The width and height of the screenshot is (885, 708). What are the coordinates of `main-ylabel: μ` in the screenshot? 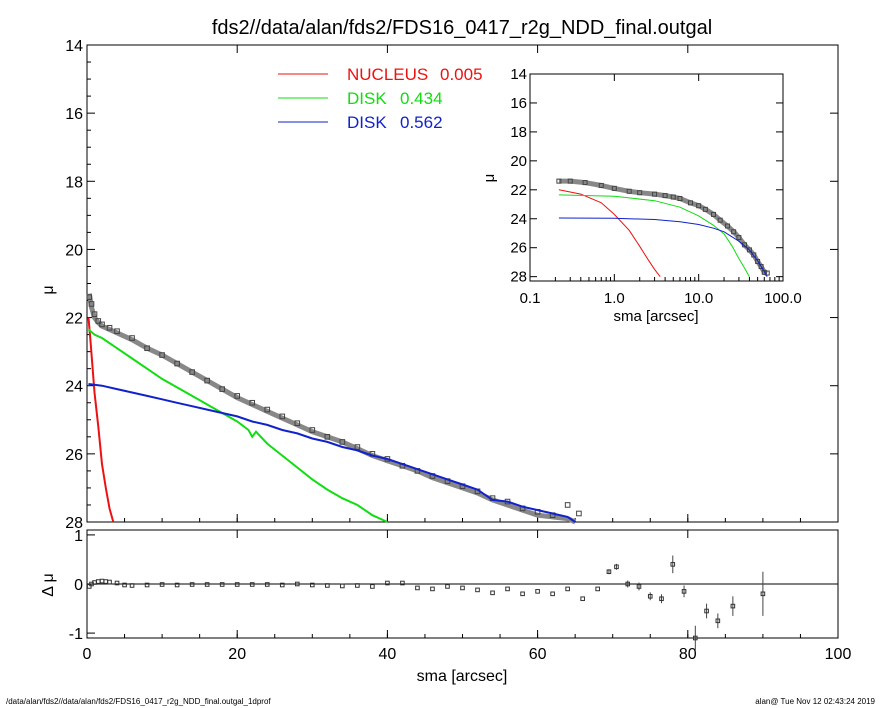 It's located at (48, 289).